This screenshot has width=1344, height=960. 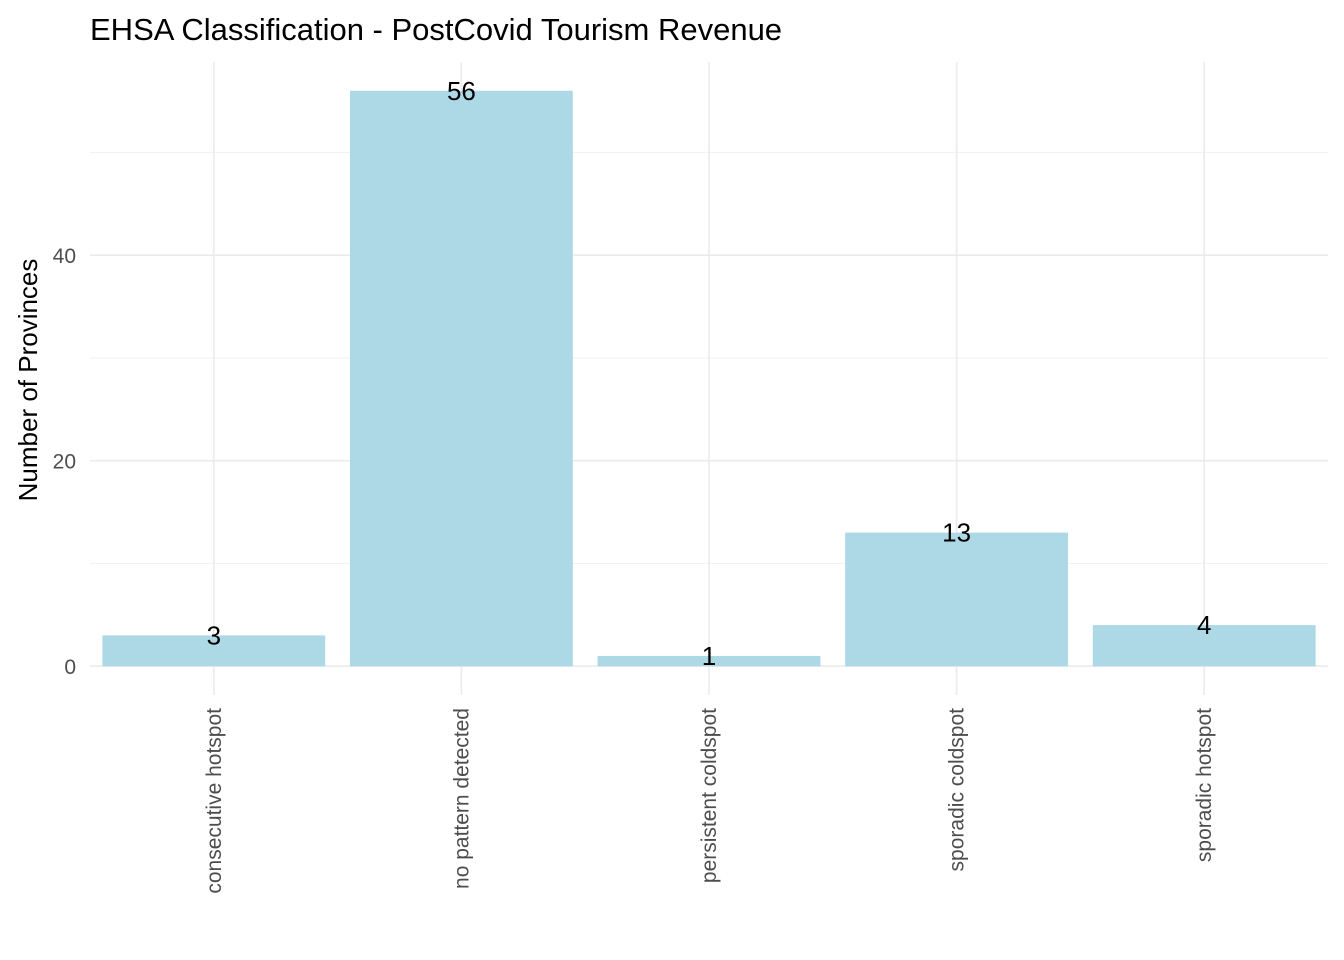 What do you see at coordinates (709, 795) in the screenshot?
I see `x-tick-label: persistent coldspot` at bounding box center [709, 795].